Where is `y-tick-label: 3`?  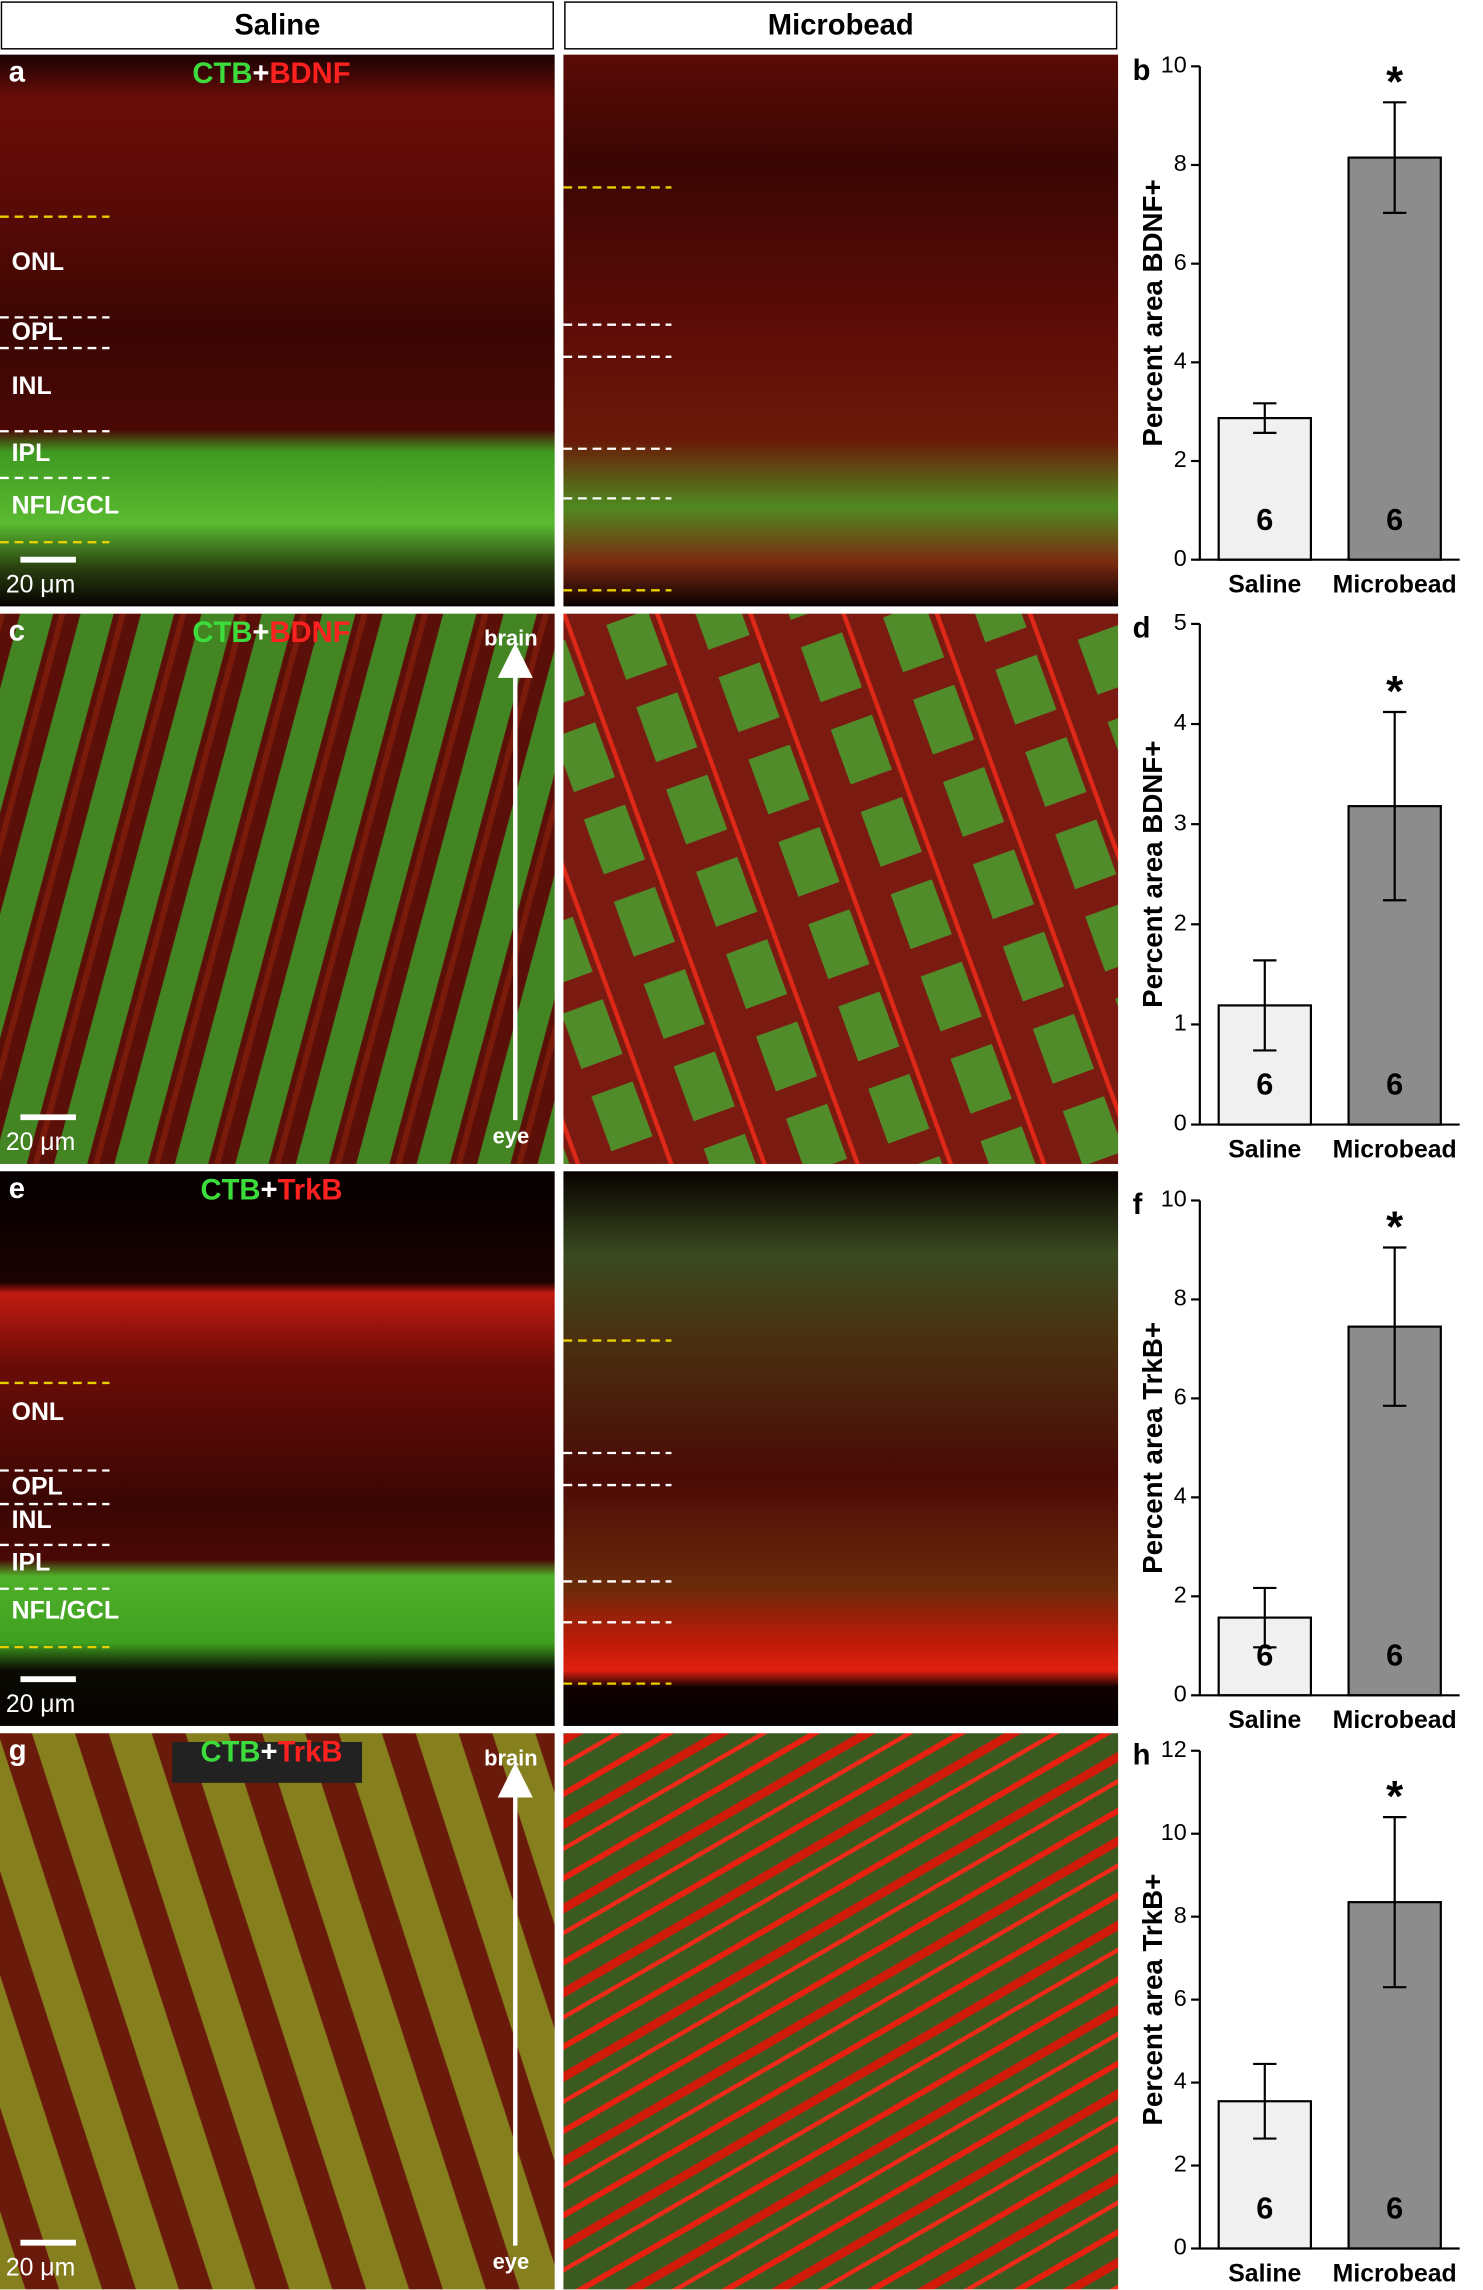 y-tick-label: 3 is located at coordinates (1180, 822).